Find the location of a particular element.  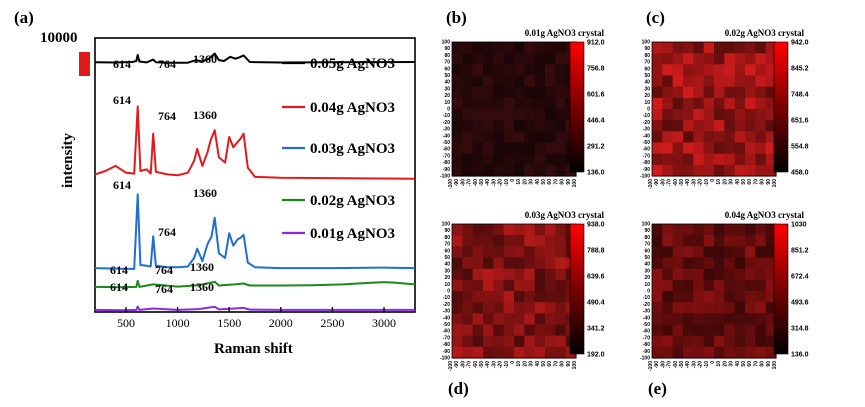

x-tick-label: 30 is located at coordinates (732, 182).